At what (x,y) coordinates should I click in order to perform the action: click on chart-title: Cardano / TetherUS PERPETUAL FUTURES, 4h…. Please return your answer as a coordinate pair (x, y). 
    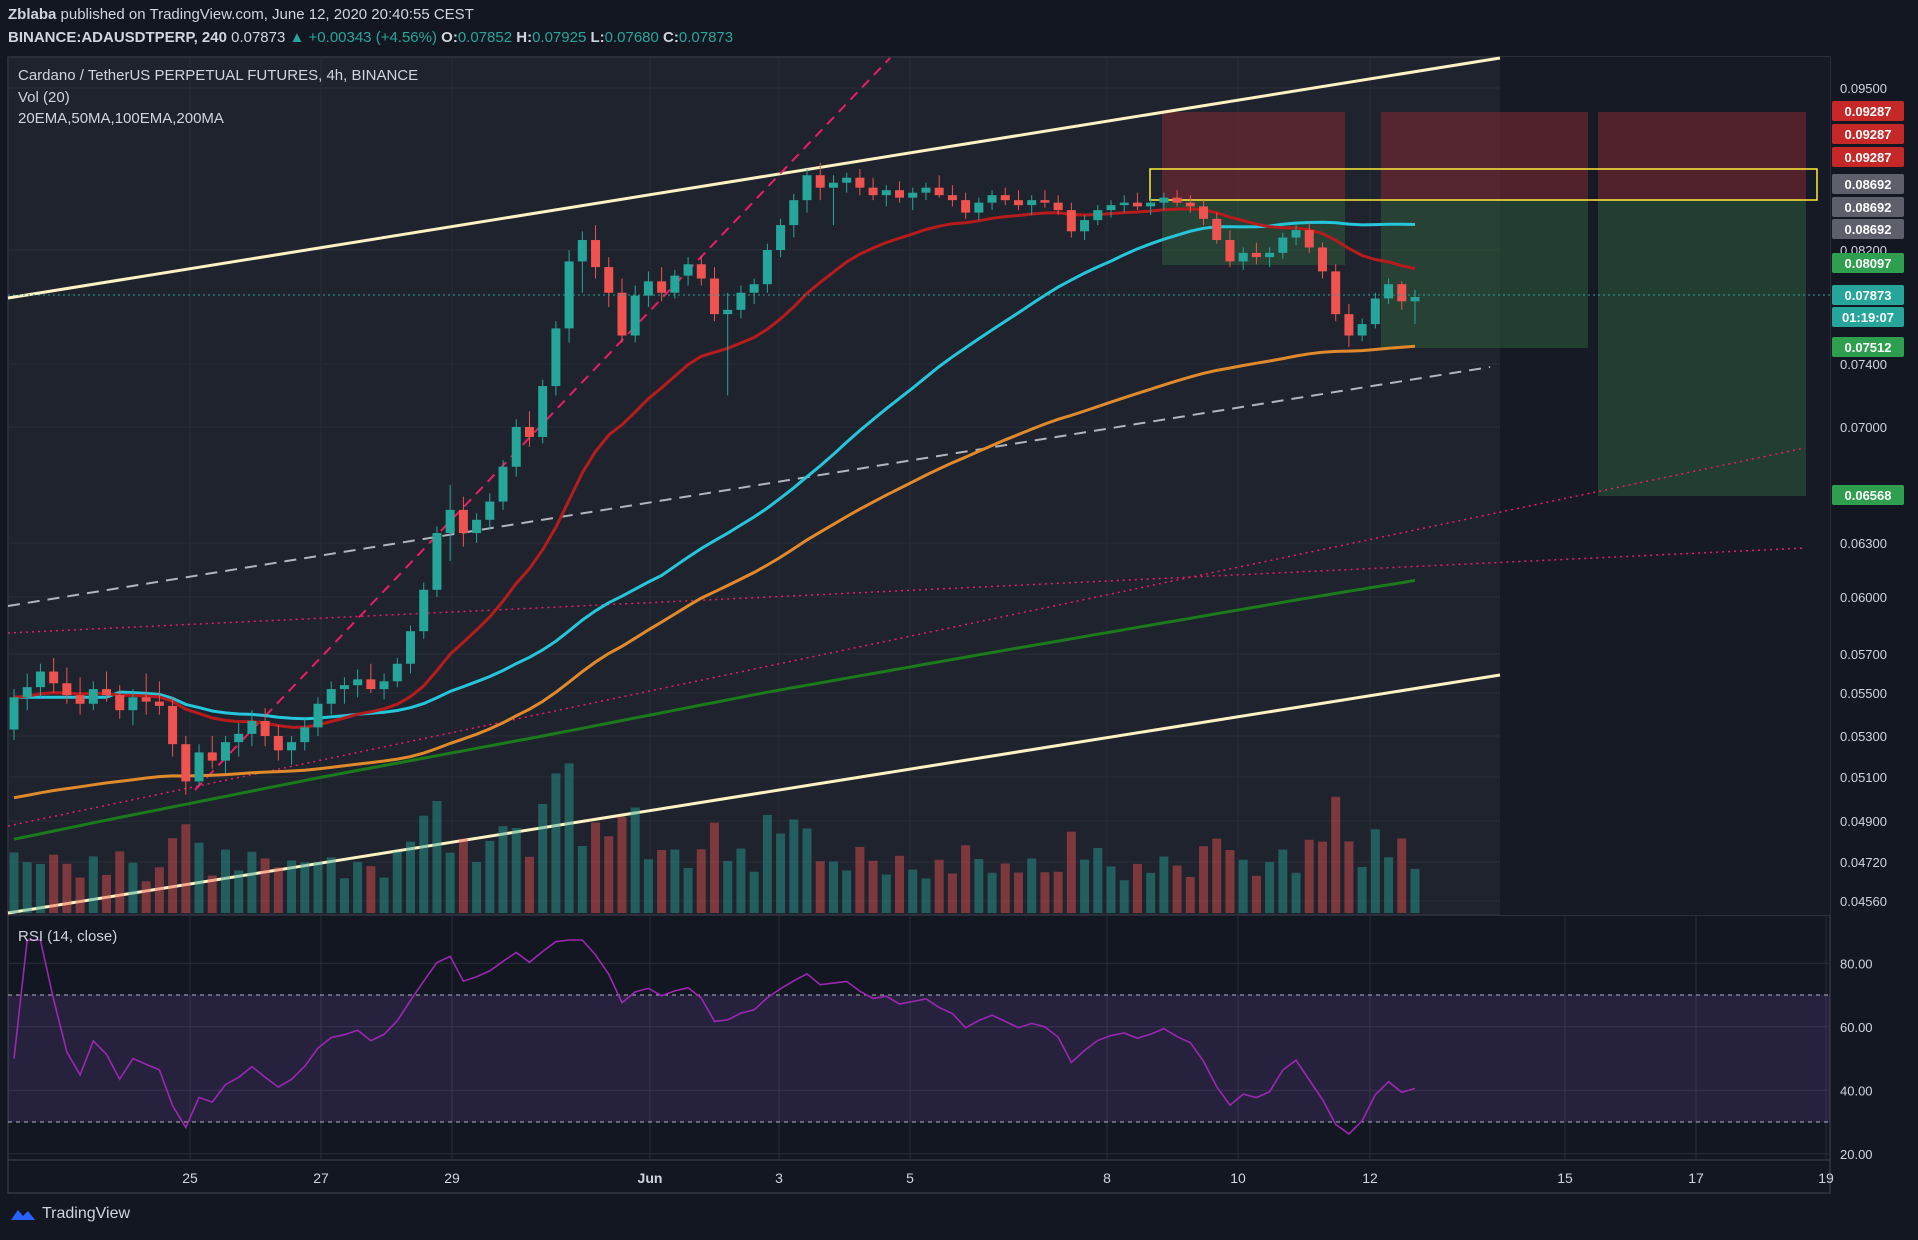
    Looking at the image, I should click on (218, 75).